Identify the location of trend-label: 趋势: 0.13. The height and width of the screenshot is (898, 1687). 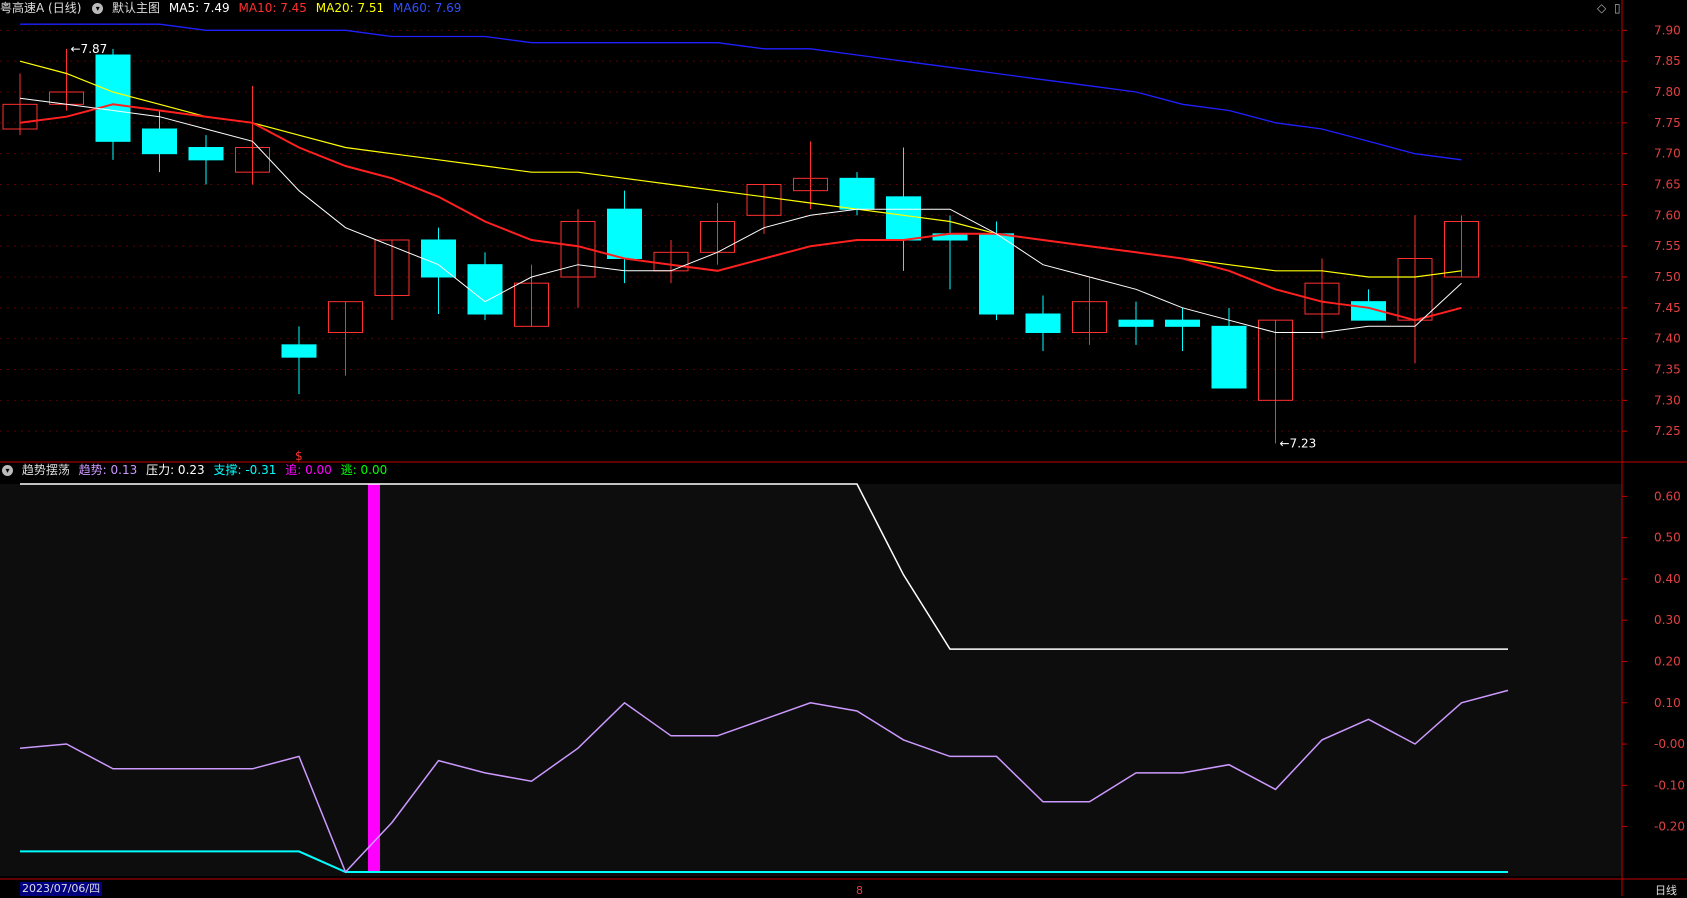
(108, 470).